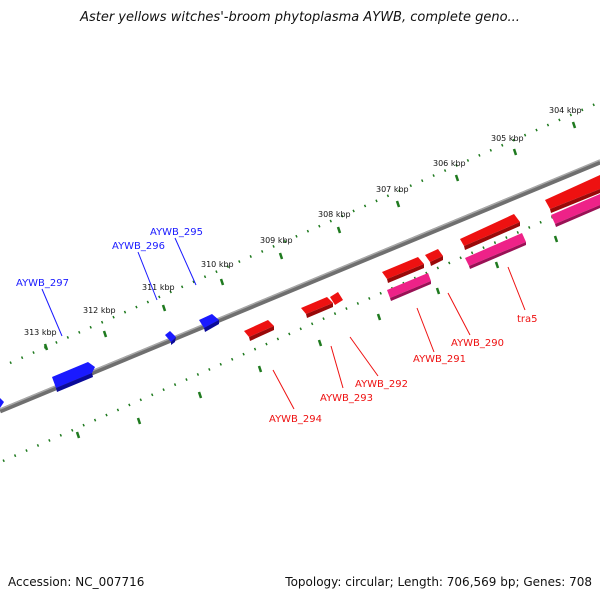  I want to click on gene-aywb291, so click(403, 268).